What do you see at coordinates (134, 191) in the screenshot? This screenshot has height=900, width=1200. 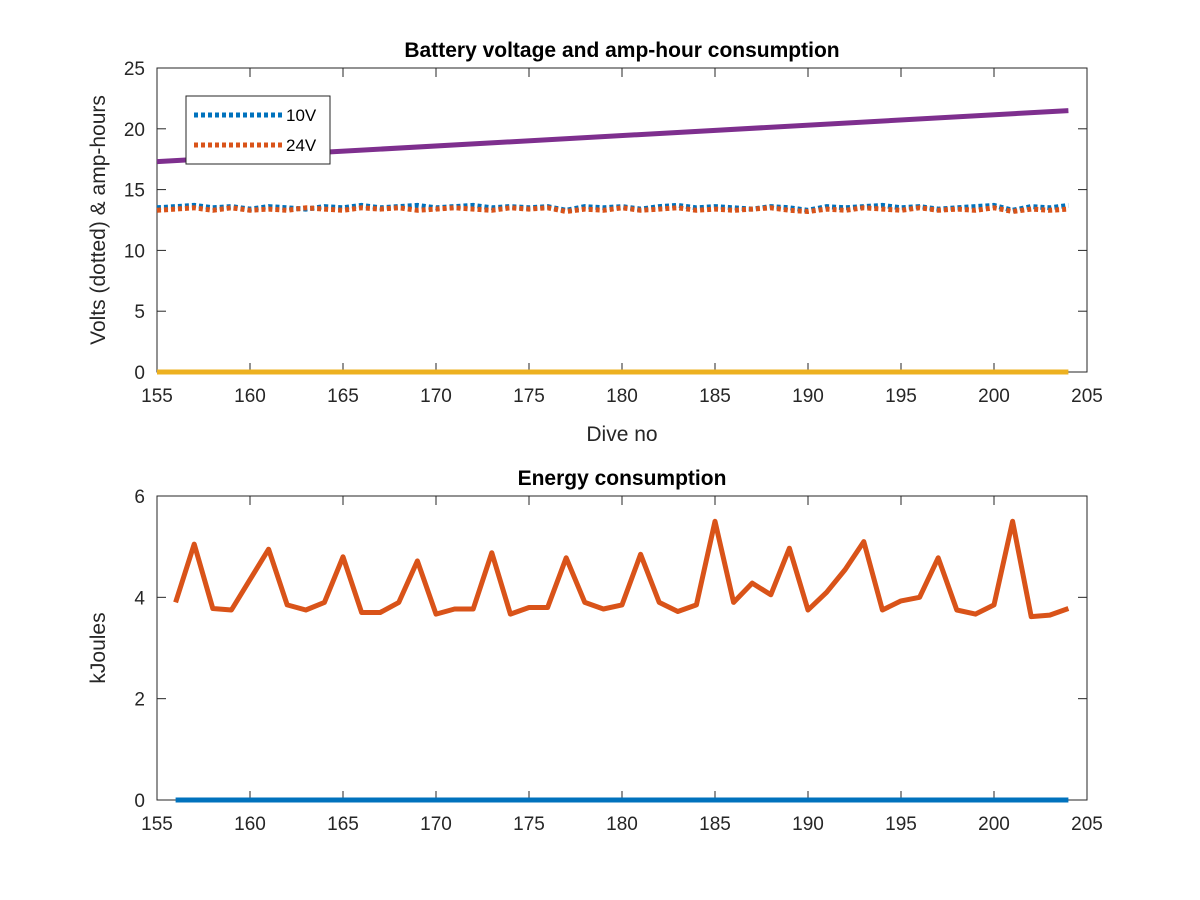 I see `y-tick-label: 15` at bounding box center [134, 191].